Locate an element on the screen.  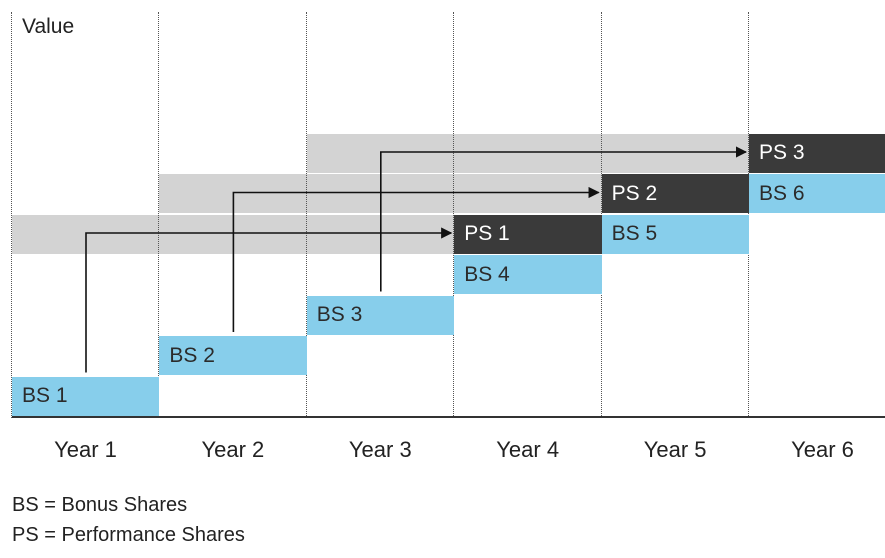
x-axis-line is located at coordinates (448, 417).